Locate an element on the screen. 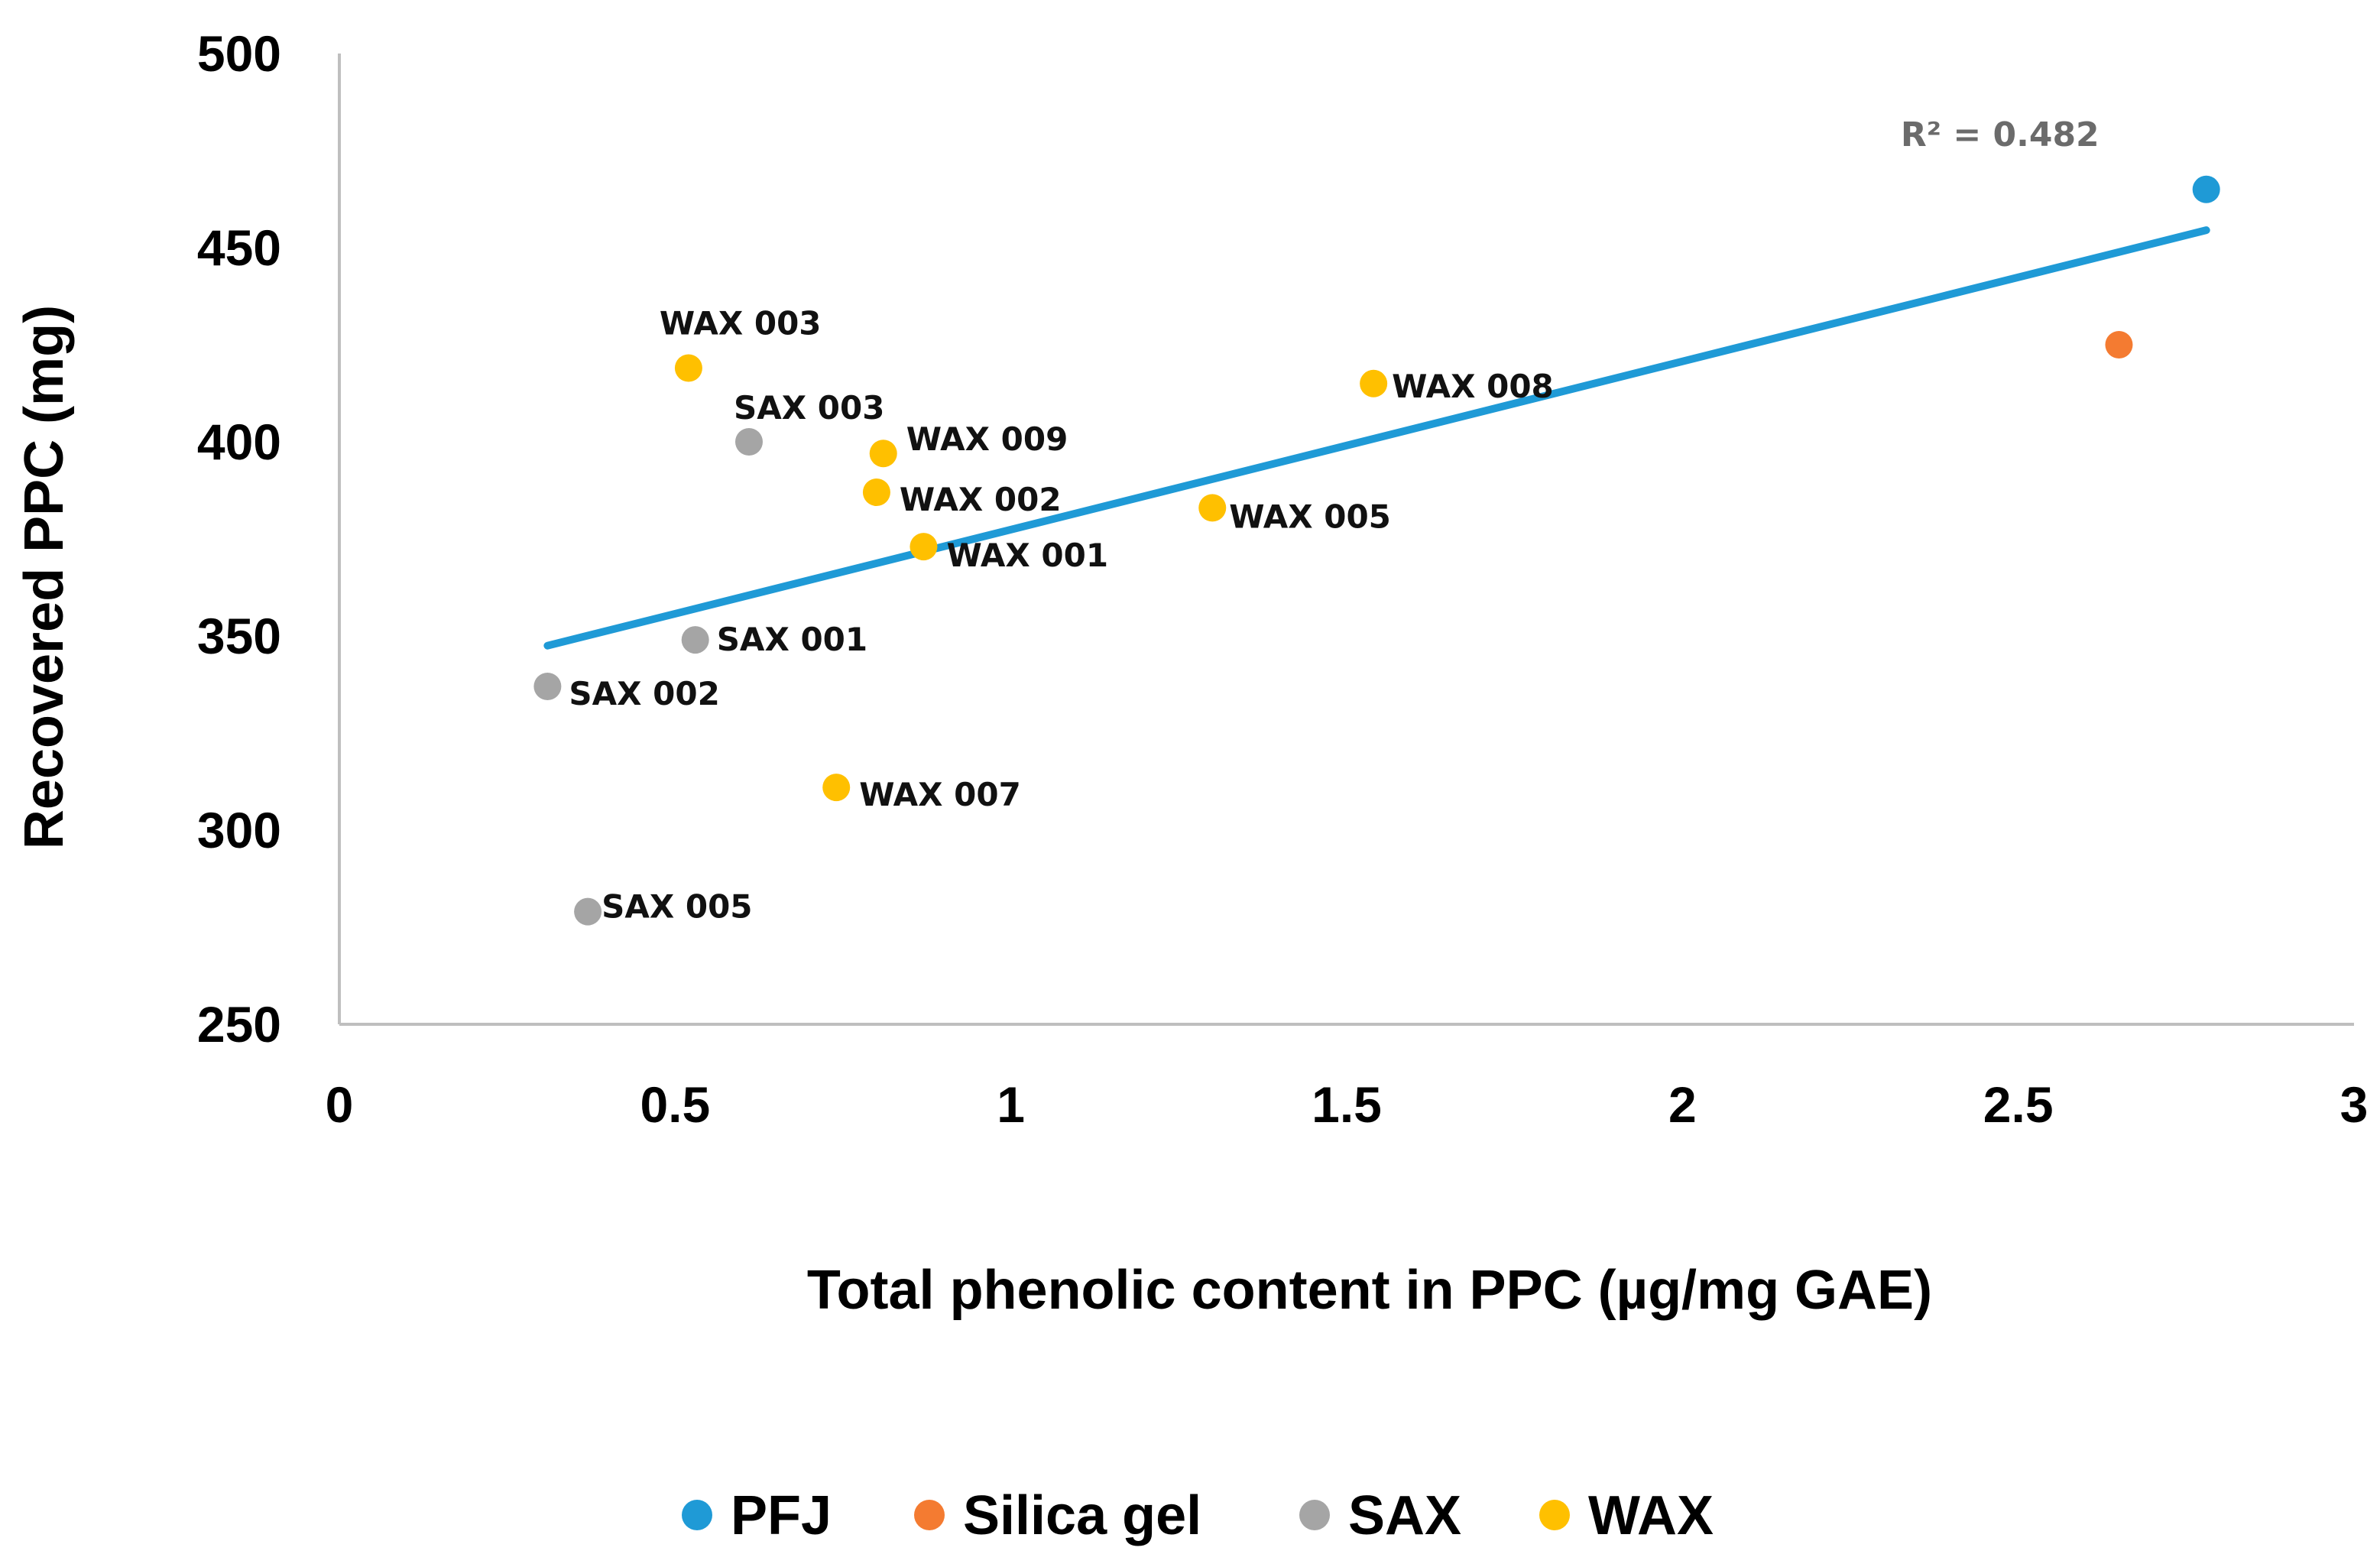 The image size is (2380, 1567). legend-label: WAX is located at coordinates (1651, 1515).